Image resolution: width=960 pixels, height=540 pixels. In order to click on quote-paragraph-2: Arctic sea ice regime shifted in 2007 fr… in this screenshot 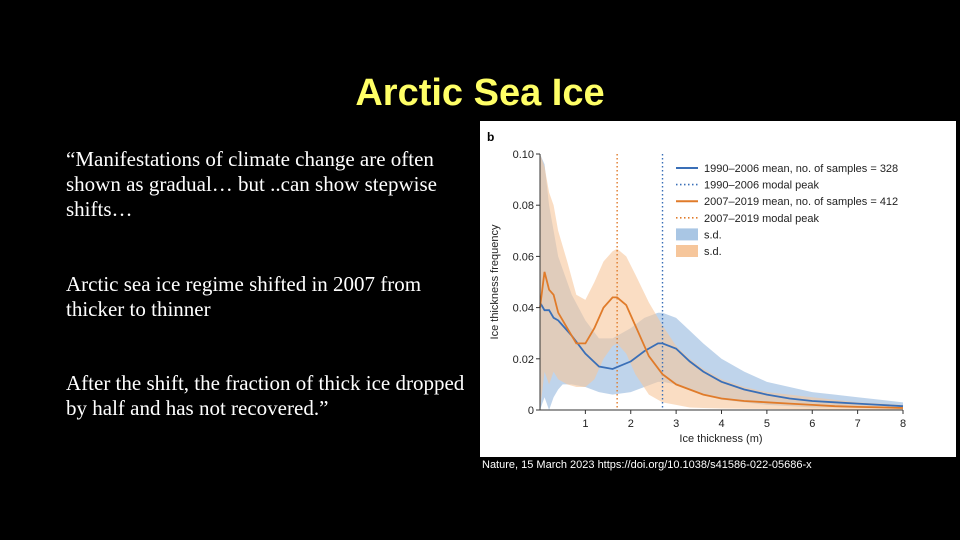, I will do `click(244, 296)`.